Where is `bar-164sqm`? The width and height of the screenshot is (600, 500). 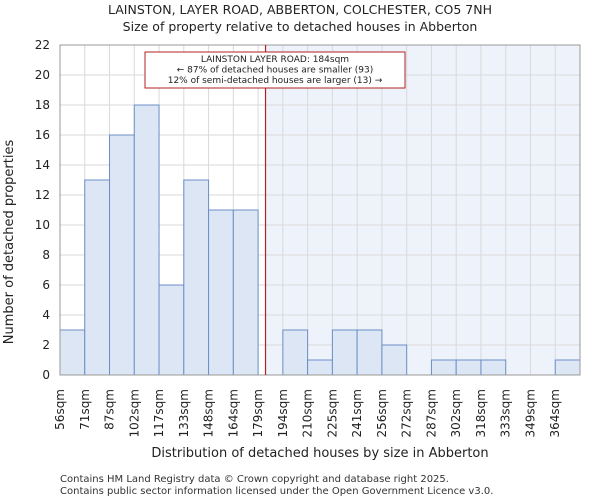
bar-164sqm is located at coordinates (245, 292).